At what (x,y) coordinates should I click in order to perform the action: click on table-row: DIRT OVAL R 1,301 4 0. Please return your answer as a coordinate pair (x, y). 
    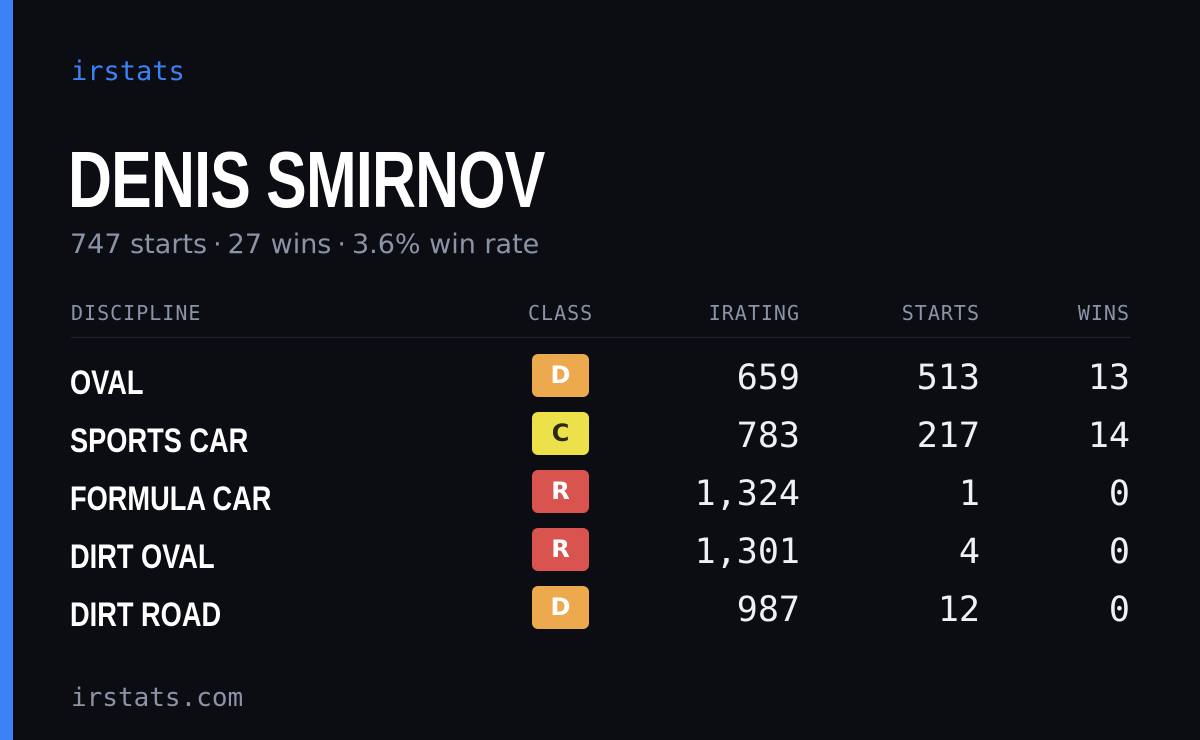
    Looking at the image, I should click on (600, 557).